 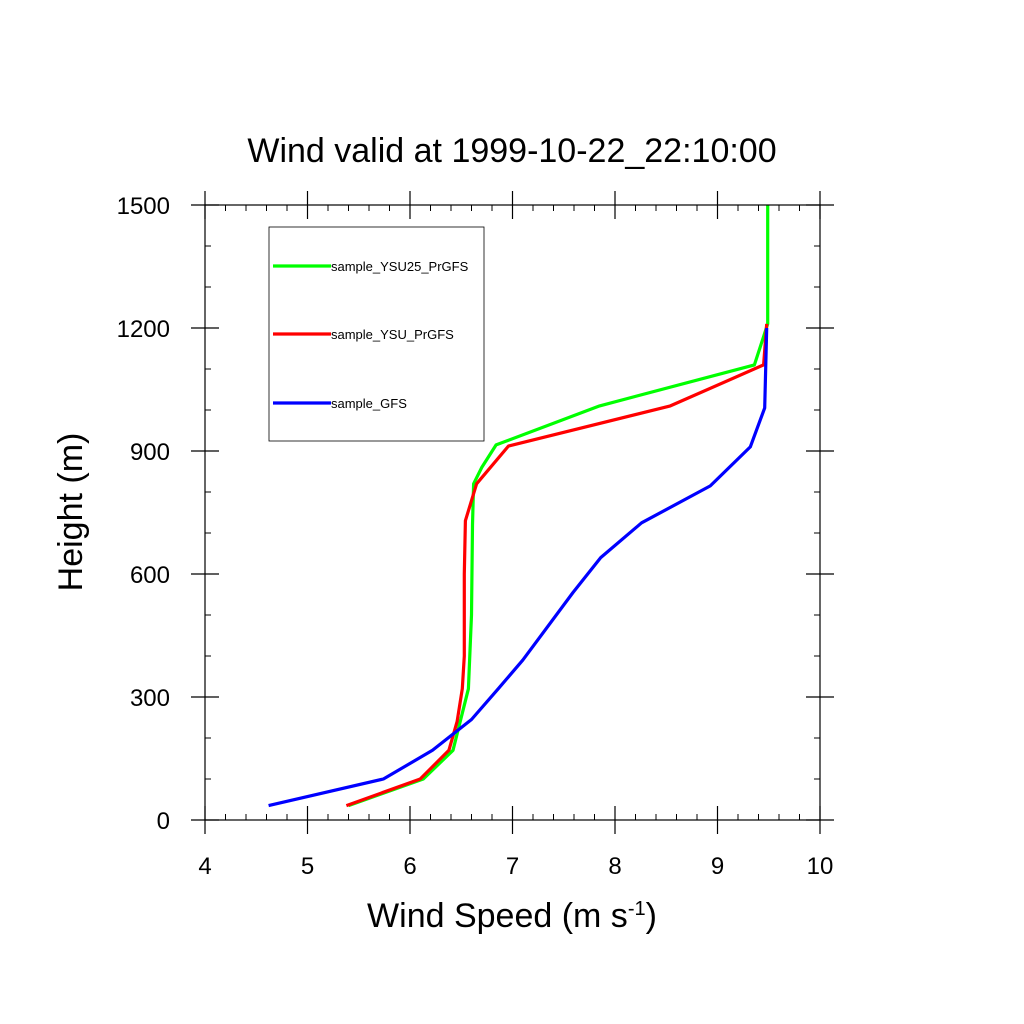 I want to click on y-axis-label: Height (m), so click(x=71, y=512).